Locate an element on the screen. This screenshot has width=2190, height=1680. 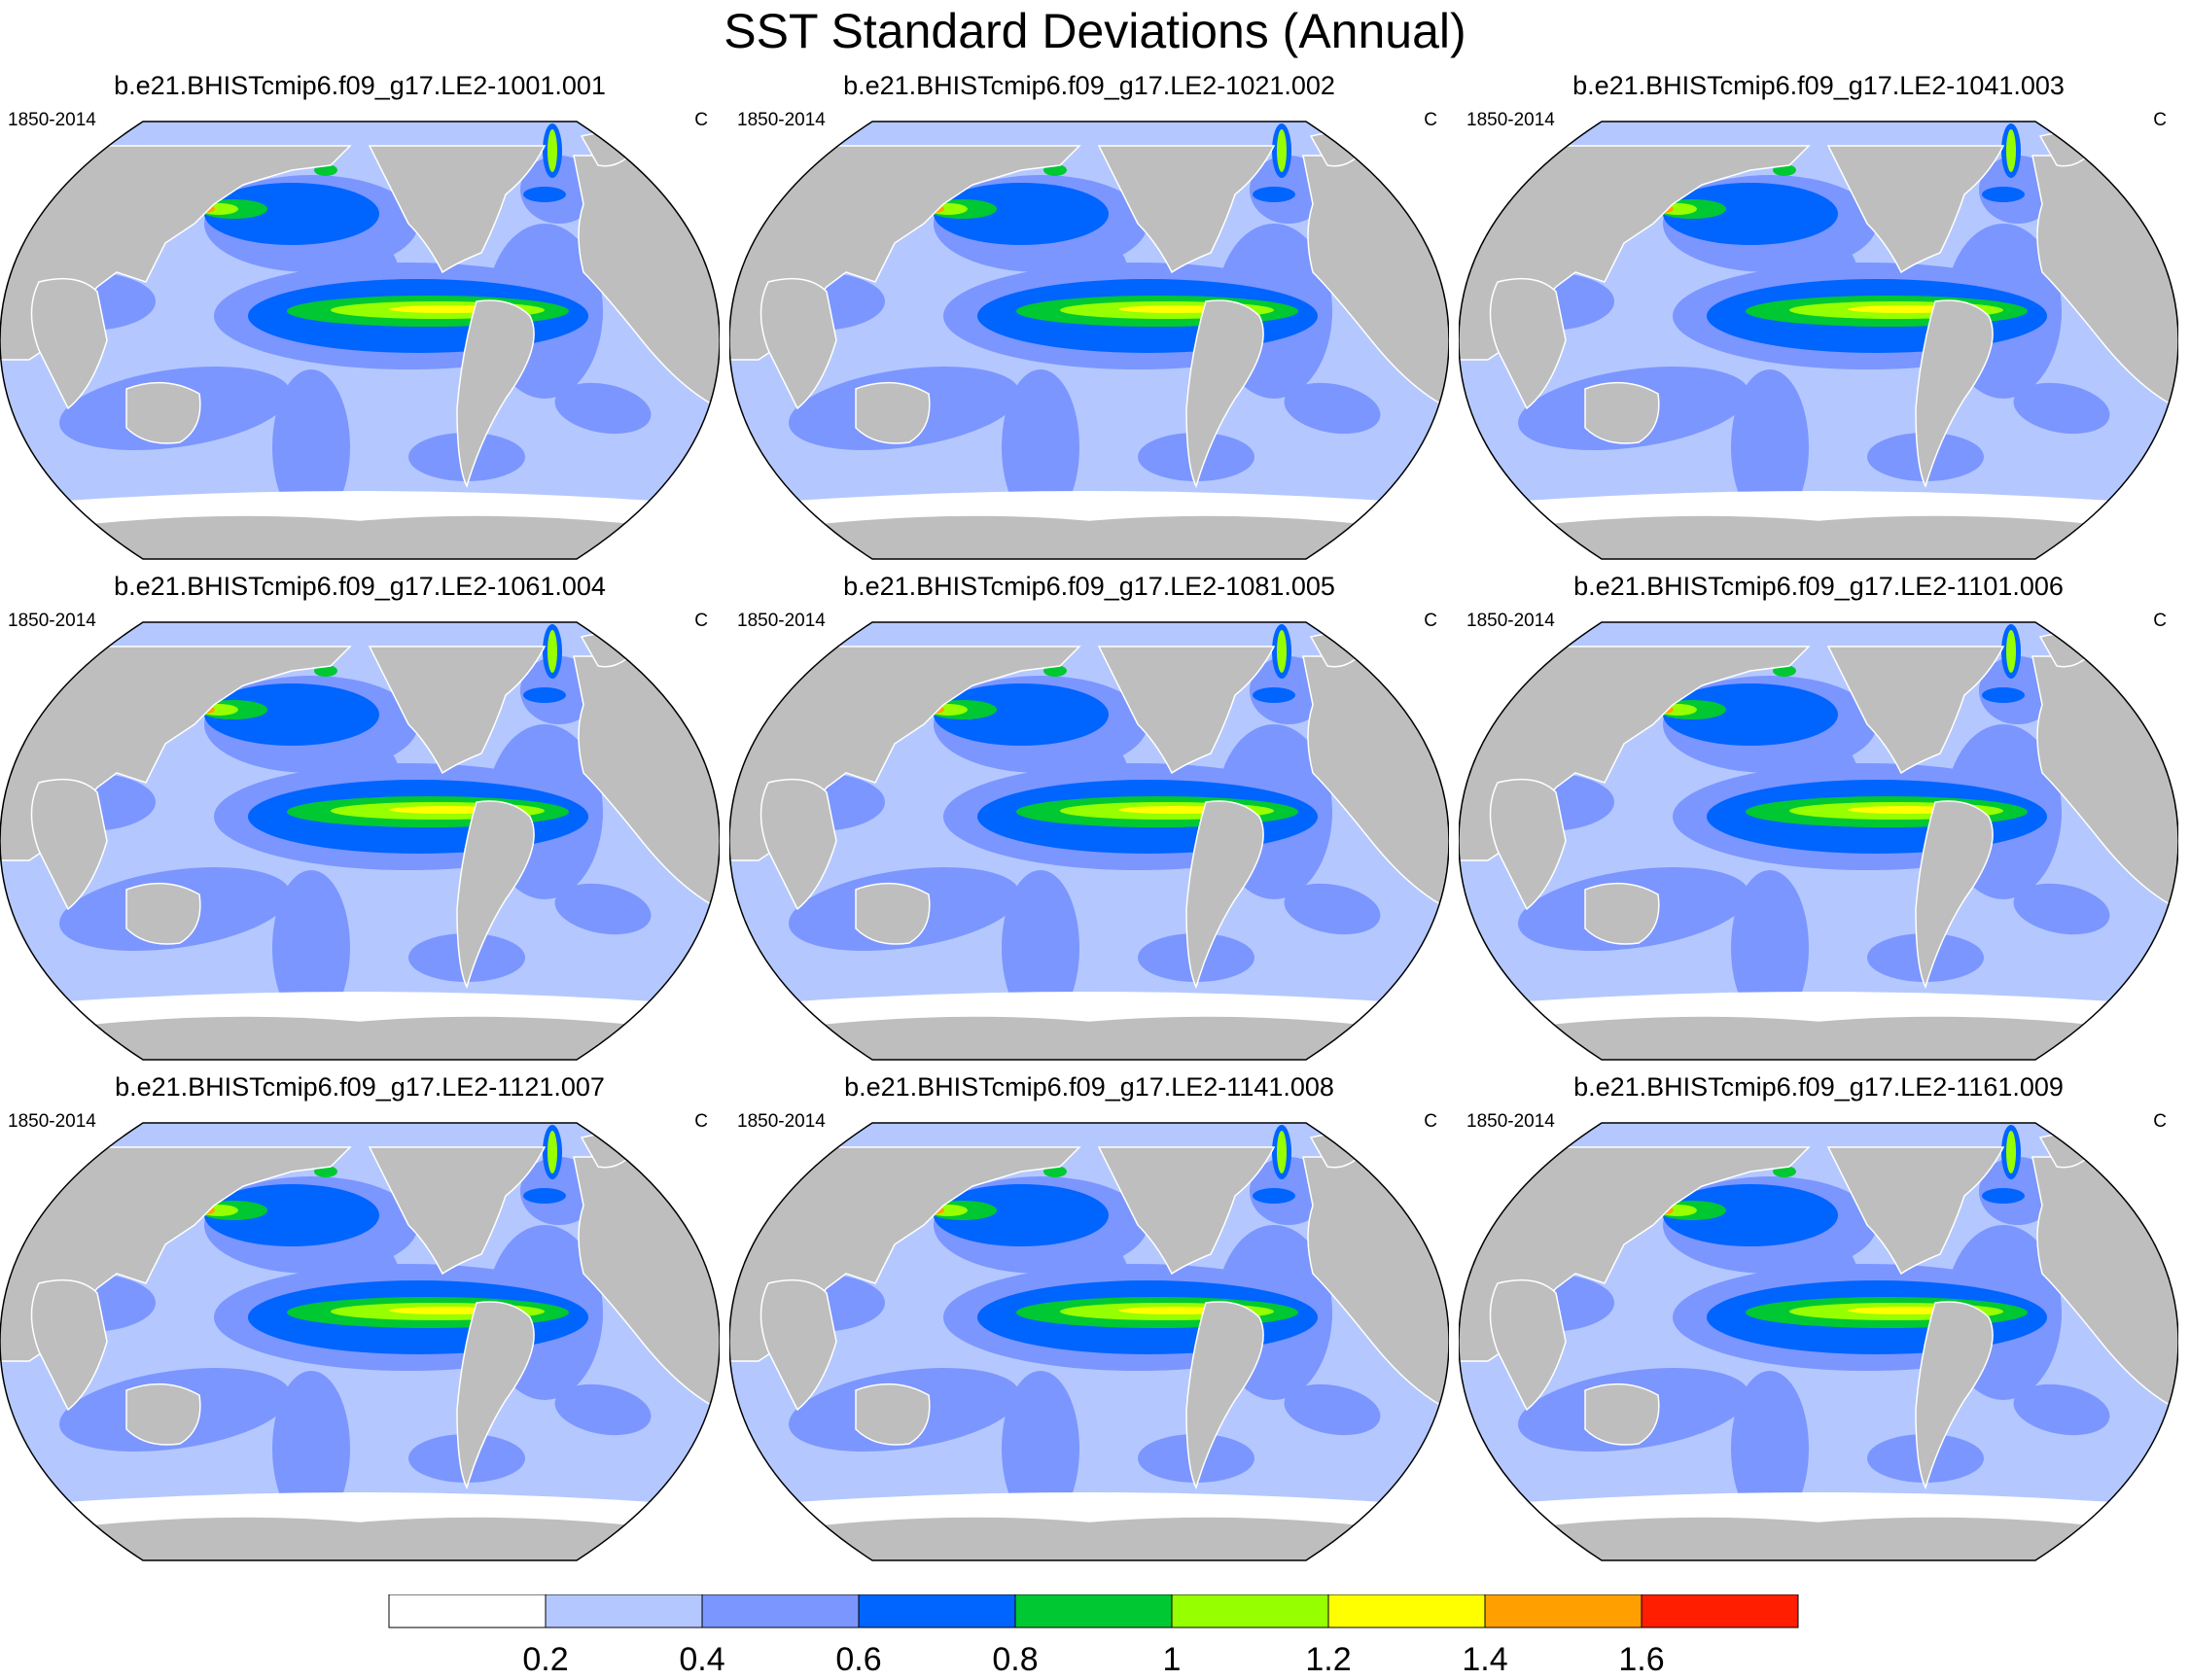
colorbar-label: 1.2 is located at coordinates (1328, 1659).